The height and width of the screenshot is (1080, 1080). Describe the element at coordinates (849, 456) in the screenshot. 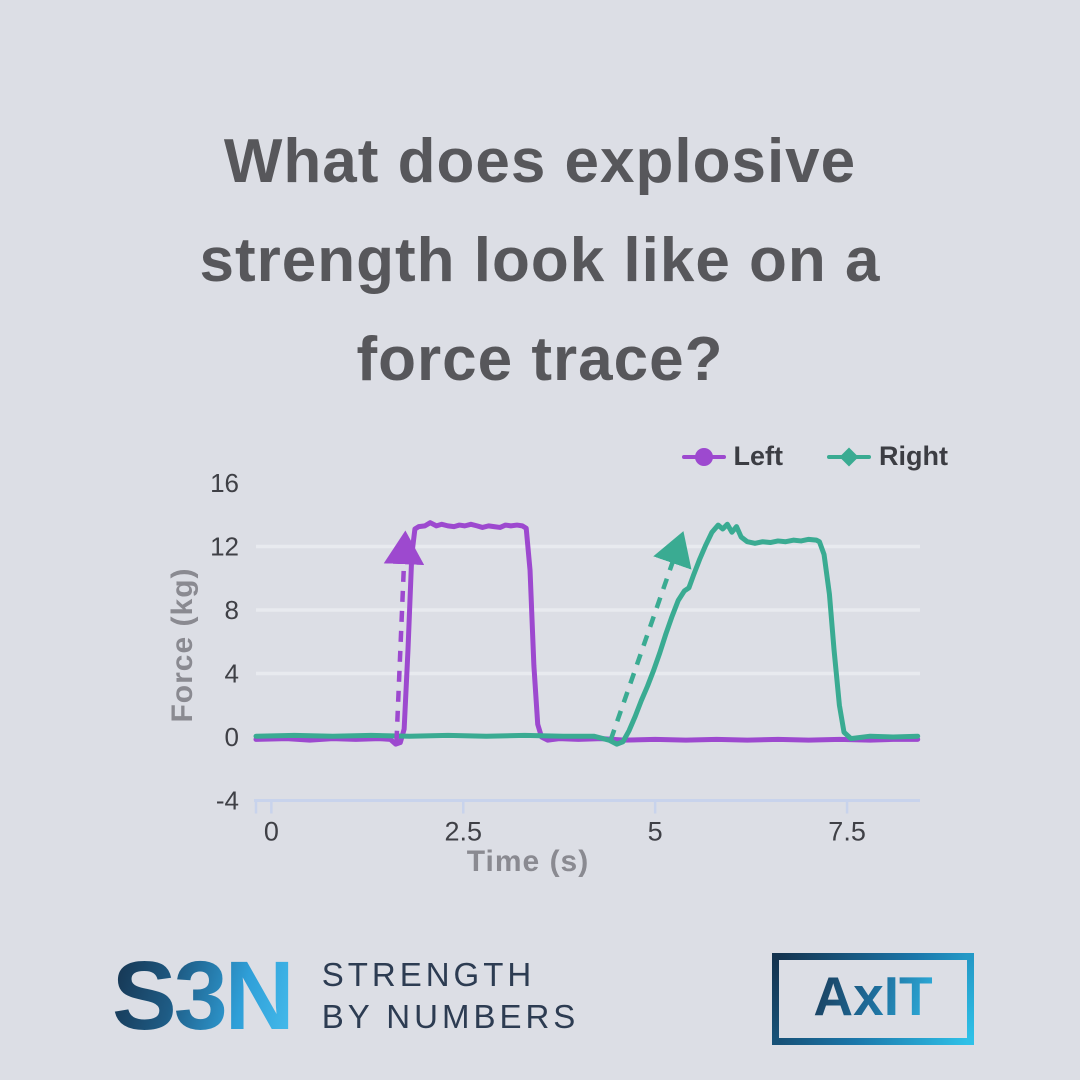

I see `legend-marker-right-icon` at that location.